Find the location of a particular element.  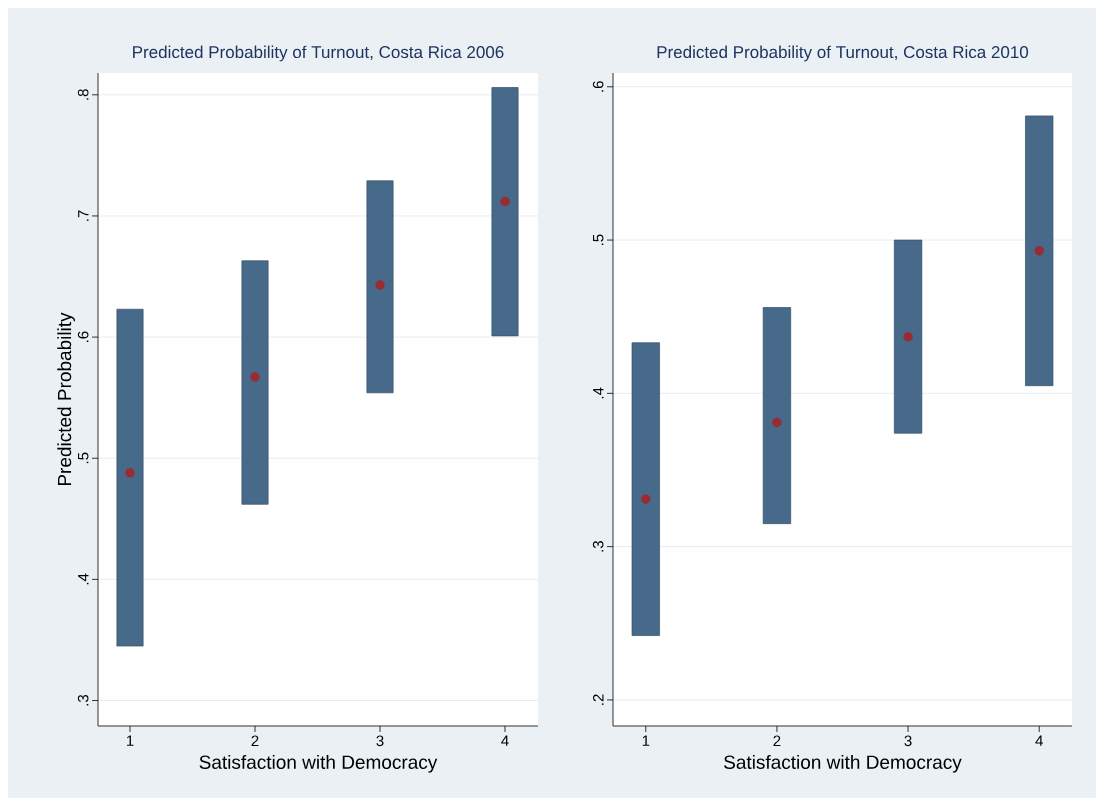

y-axis-title: Predicted Probability is located at coordinates (66, 399).